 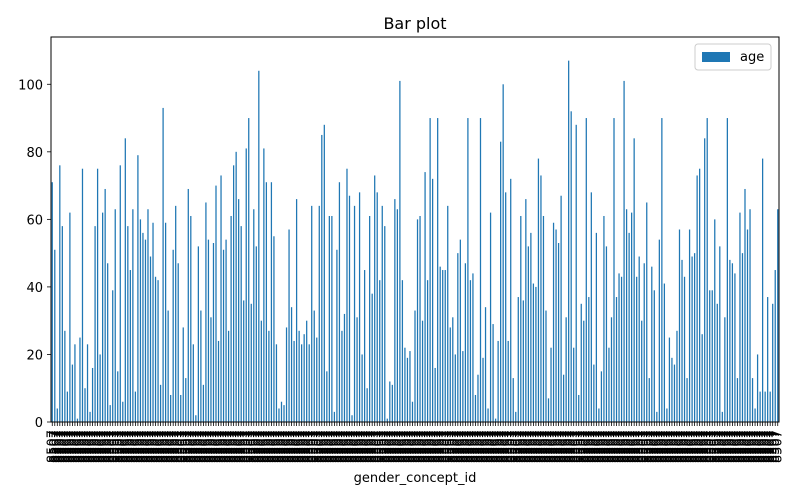 I want to click on chart-title: Bar plot, so click(x=414, y=23).